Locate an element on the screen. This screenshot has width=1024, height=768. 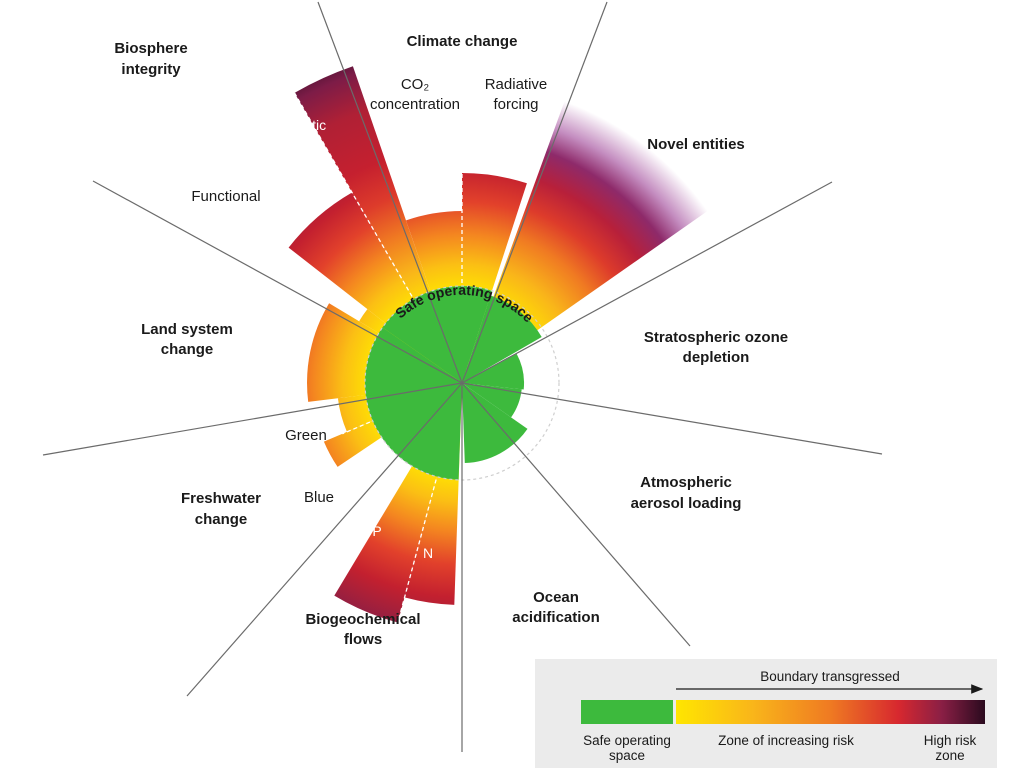
legend-safe-swatch is located at coordinates (627, 712).